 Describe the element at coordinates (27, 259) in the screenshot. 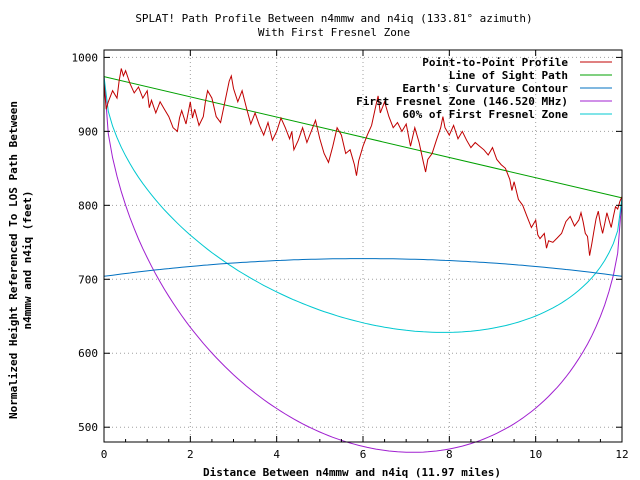

I see `y-axis-label-line2: n4mmw and n4iq (feet)` at that location.